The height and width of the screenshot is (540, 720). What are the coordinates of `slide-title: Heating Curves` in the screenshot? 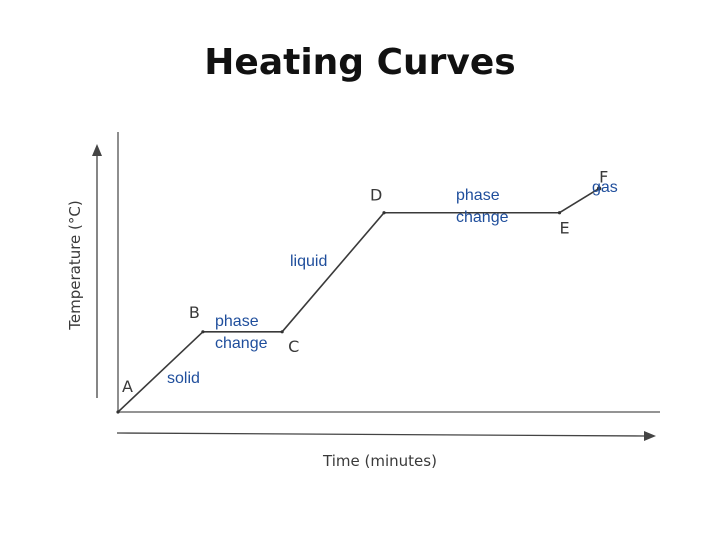 It's located at (360, 62).